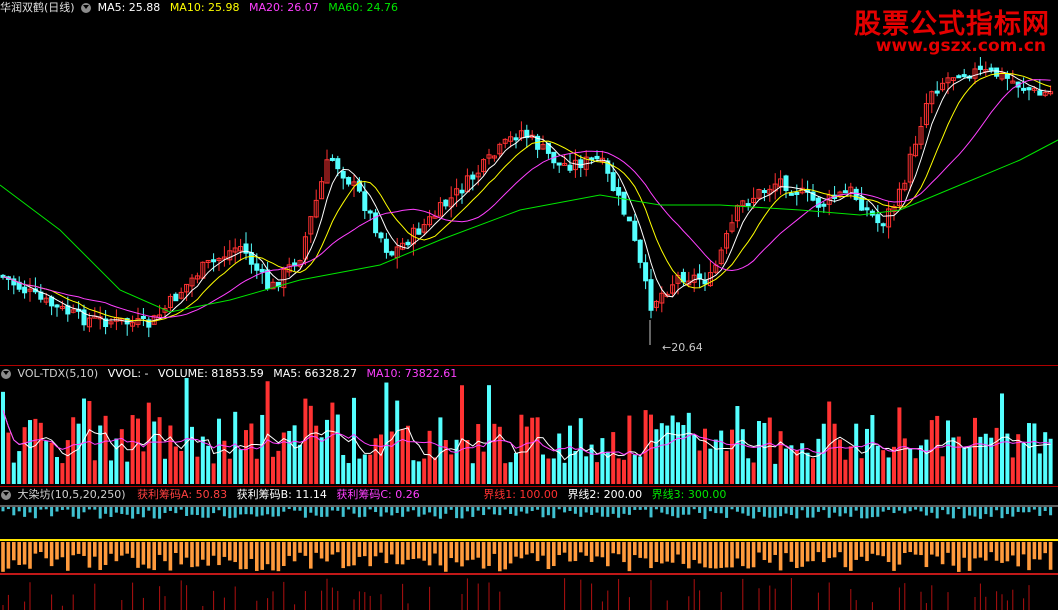 The width and height of the screenshot is (1058, 610). I want to click on indicator-name: 大染坊(10,5,20,250), so click(71, 494).